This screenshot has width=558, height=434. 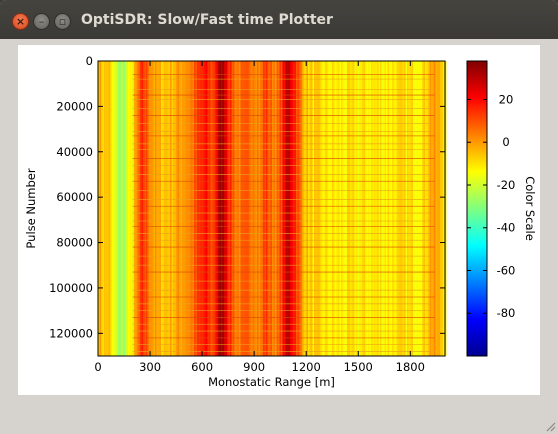 What do you see at coordinates (74, 243) in the screenshot?
I see `y-tick-label: 80000` at bounding box center [74, 243].